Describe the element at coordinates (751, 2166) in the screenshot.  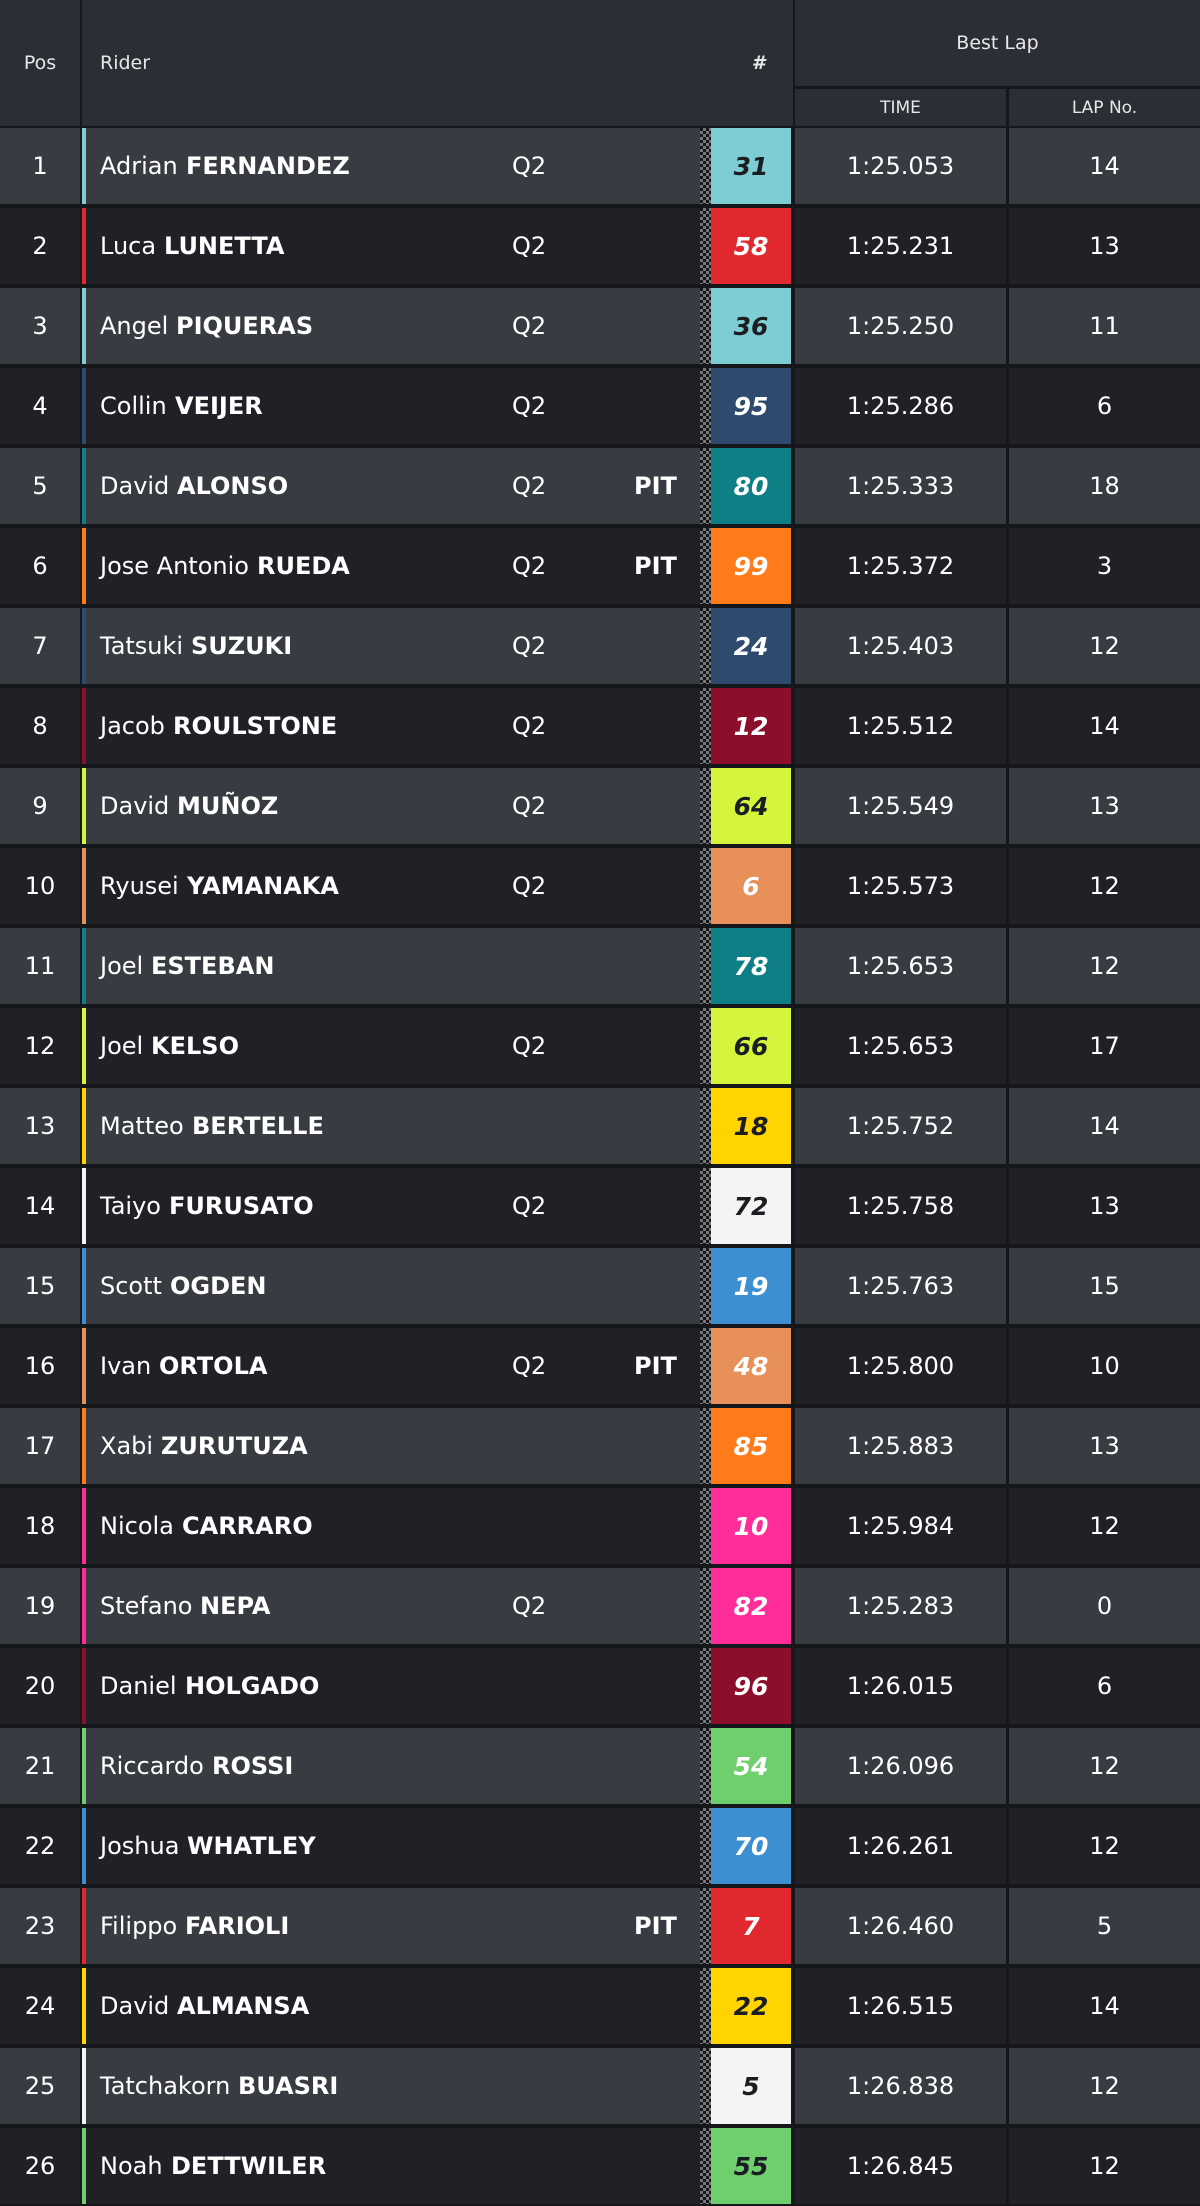
I see `rider-number: 55` at that location.